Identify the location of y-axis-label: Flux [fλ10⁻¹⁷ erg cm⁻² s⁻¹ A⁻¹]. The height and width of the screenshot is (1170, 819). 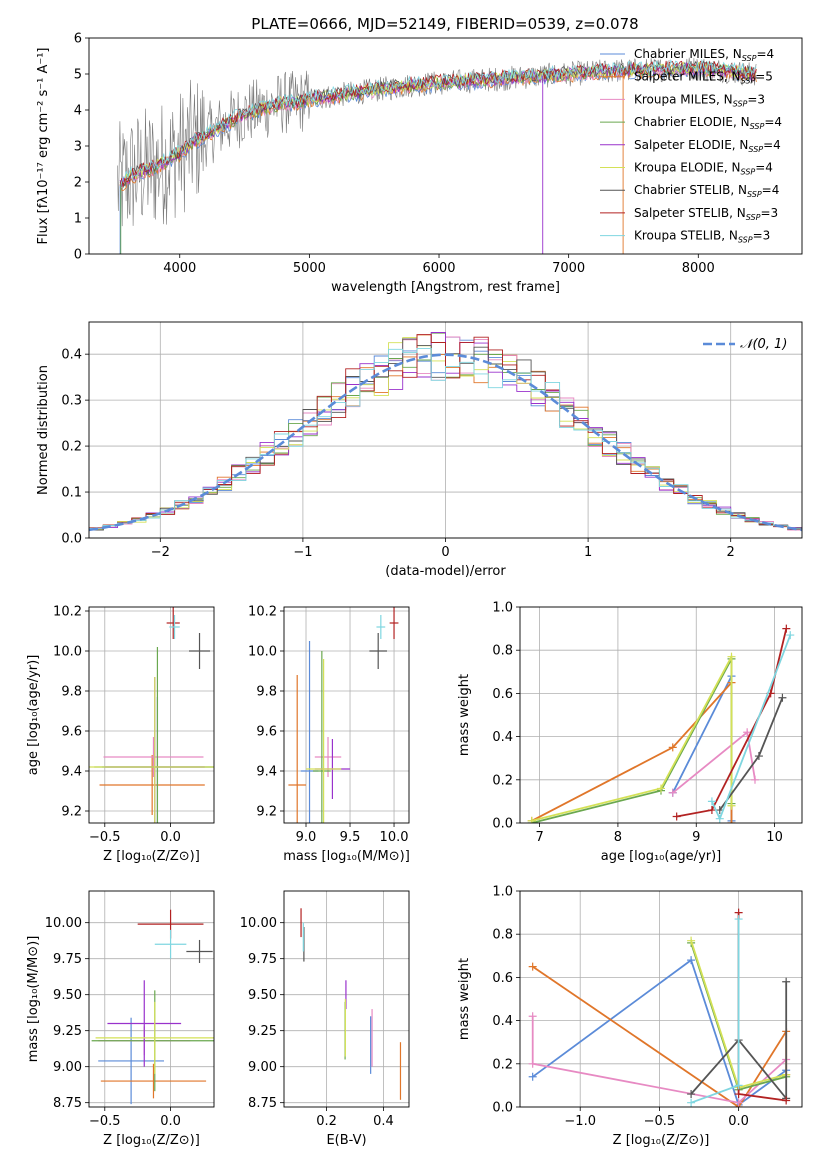
(43, 146).